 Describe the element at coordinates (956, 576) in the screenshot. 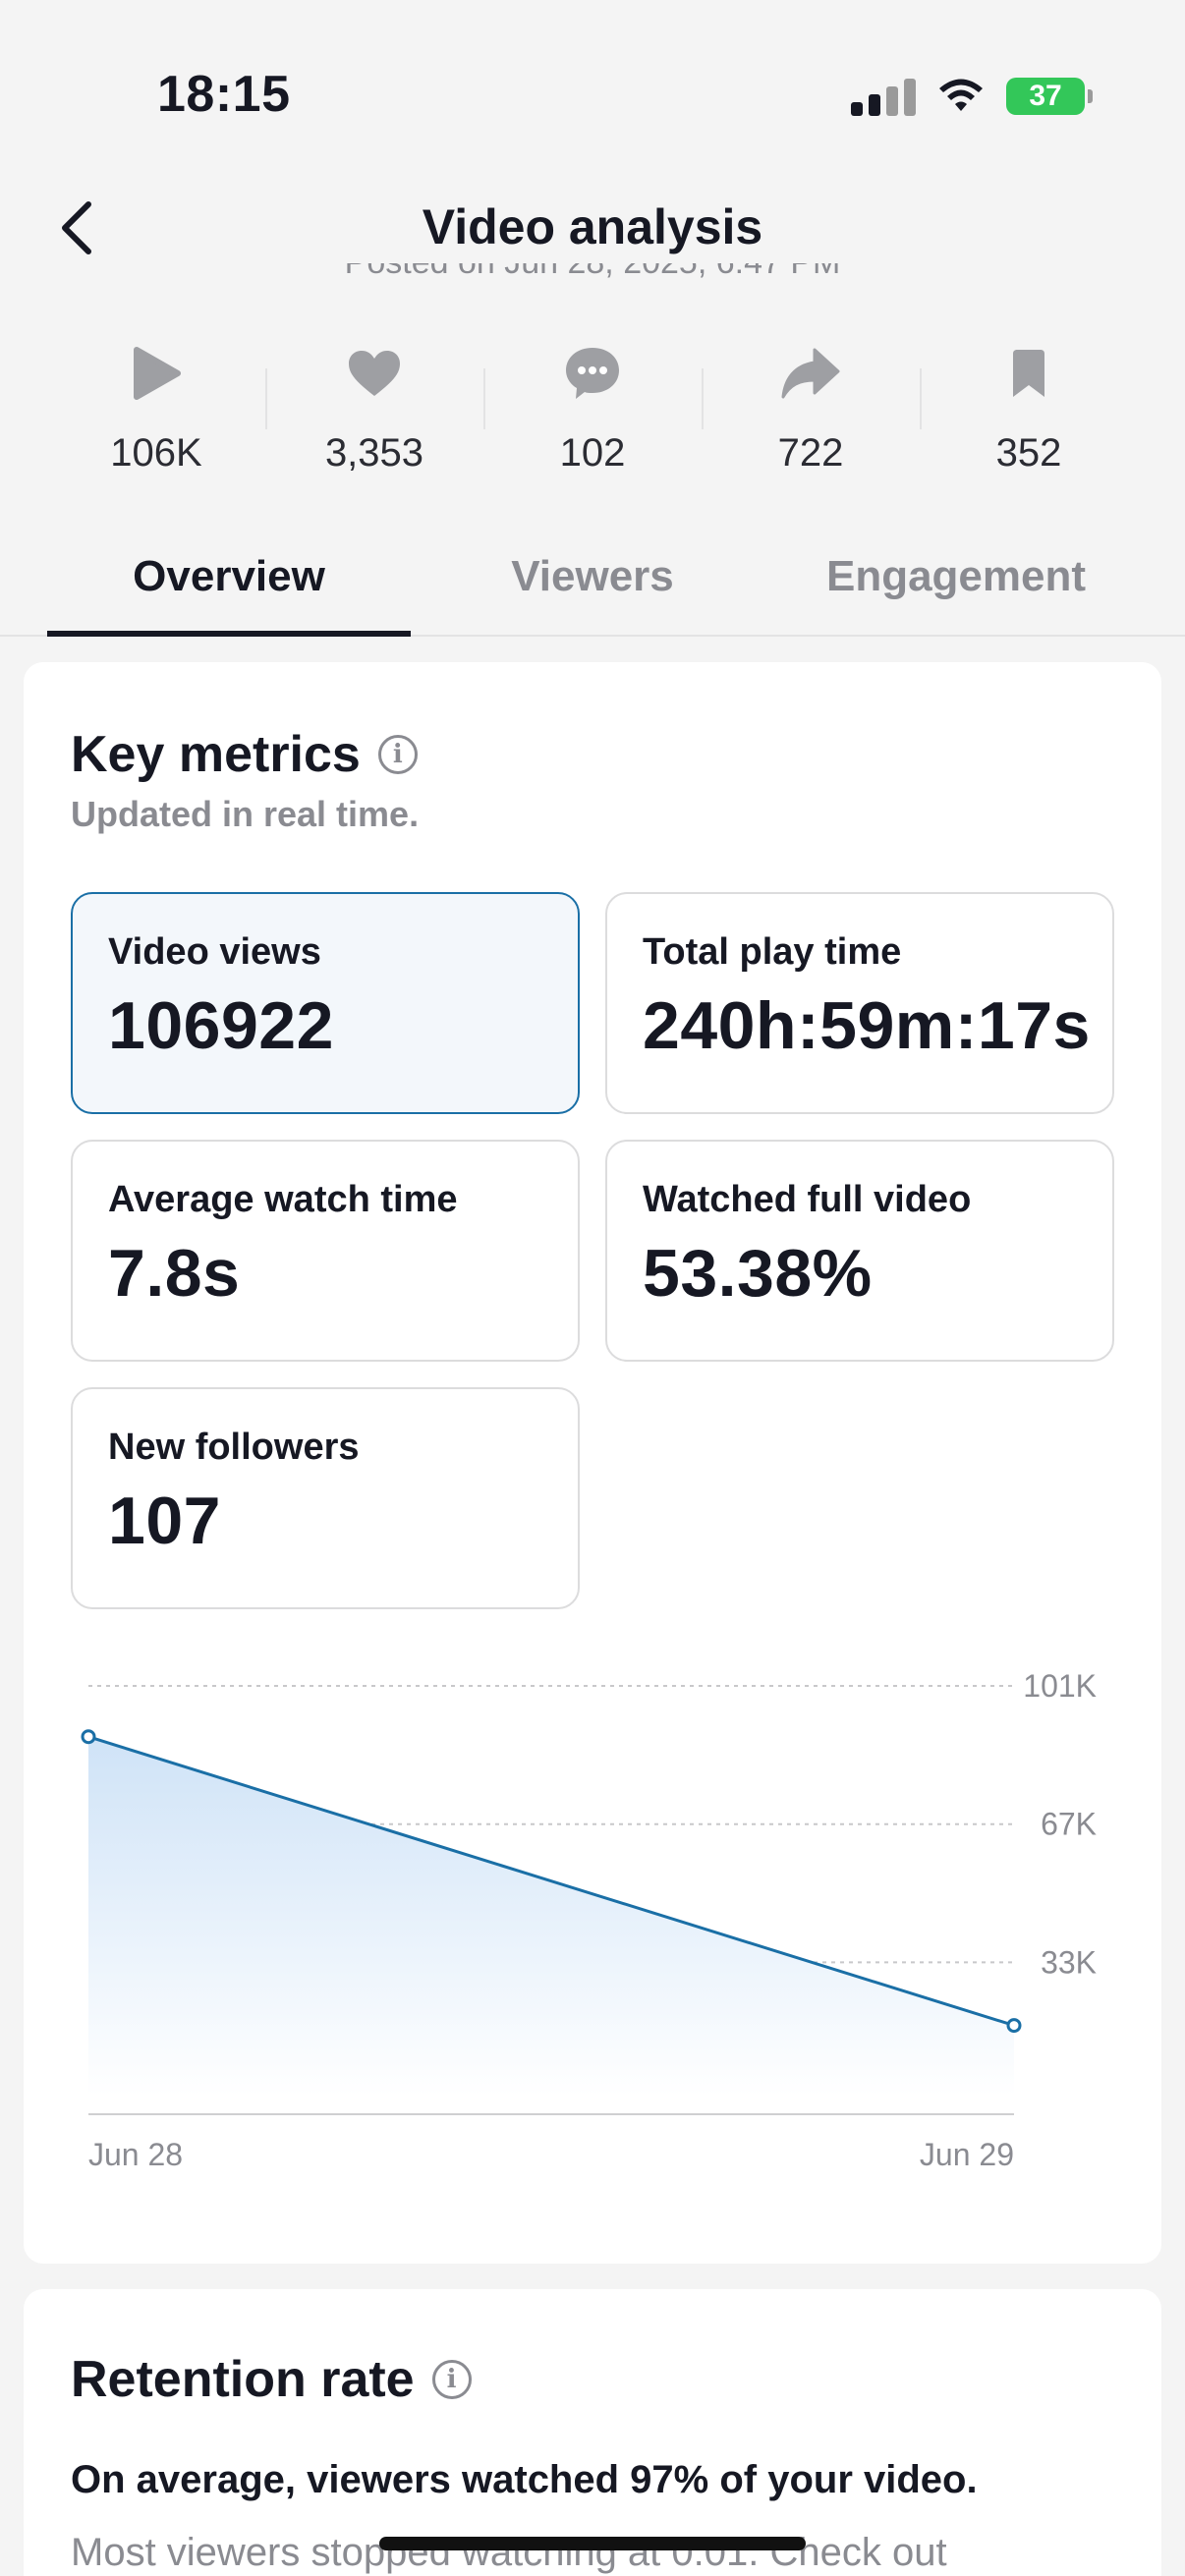

I see `tab-engagement: Engagement` at that location.